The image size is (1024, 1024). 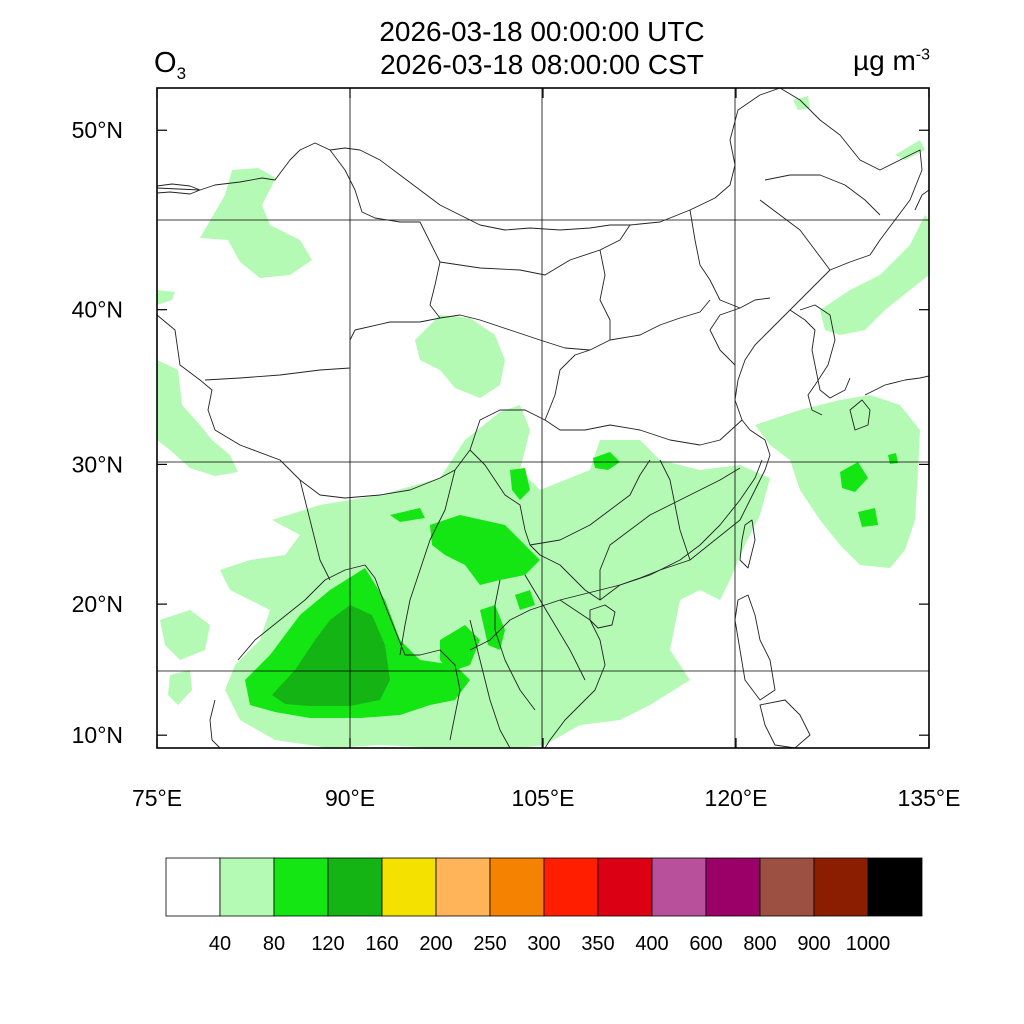 I want to click on province-line-e, so click(x=670, y=533).